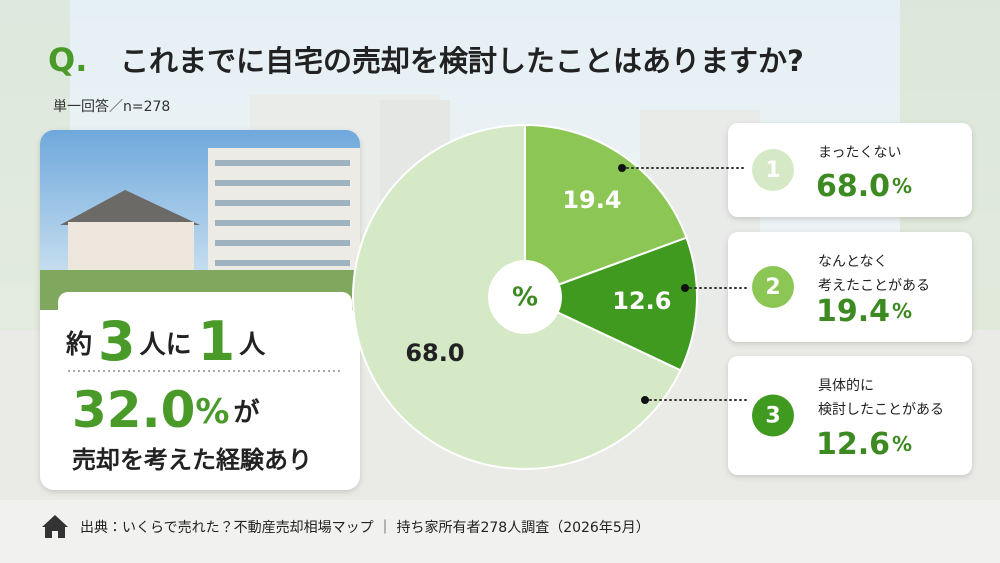 This screenshot has width=1000, height=563. What do you see at coordinates (165, 410) in the screenshot?
I see `callout-percent: 32.0% が` at bounding box center [165, 410].